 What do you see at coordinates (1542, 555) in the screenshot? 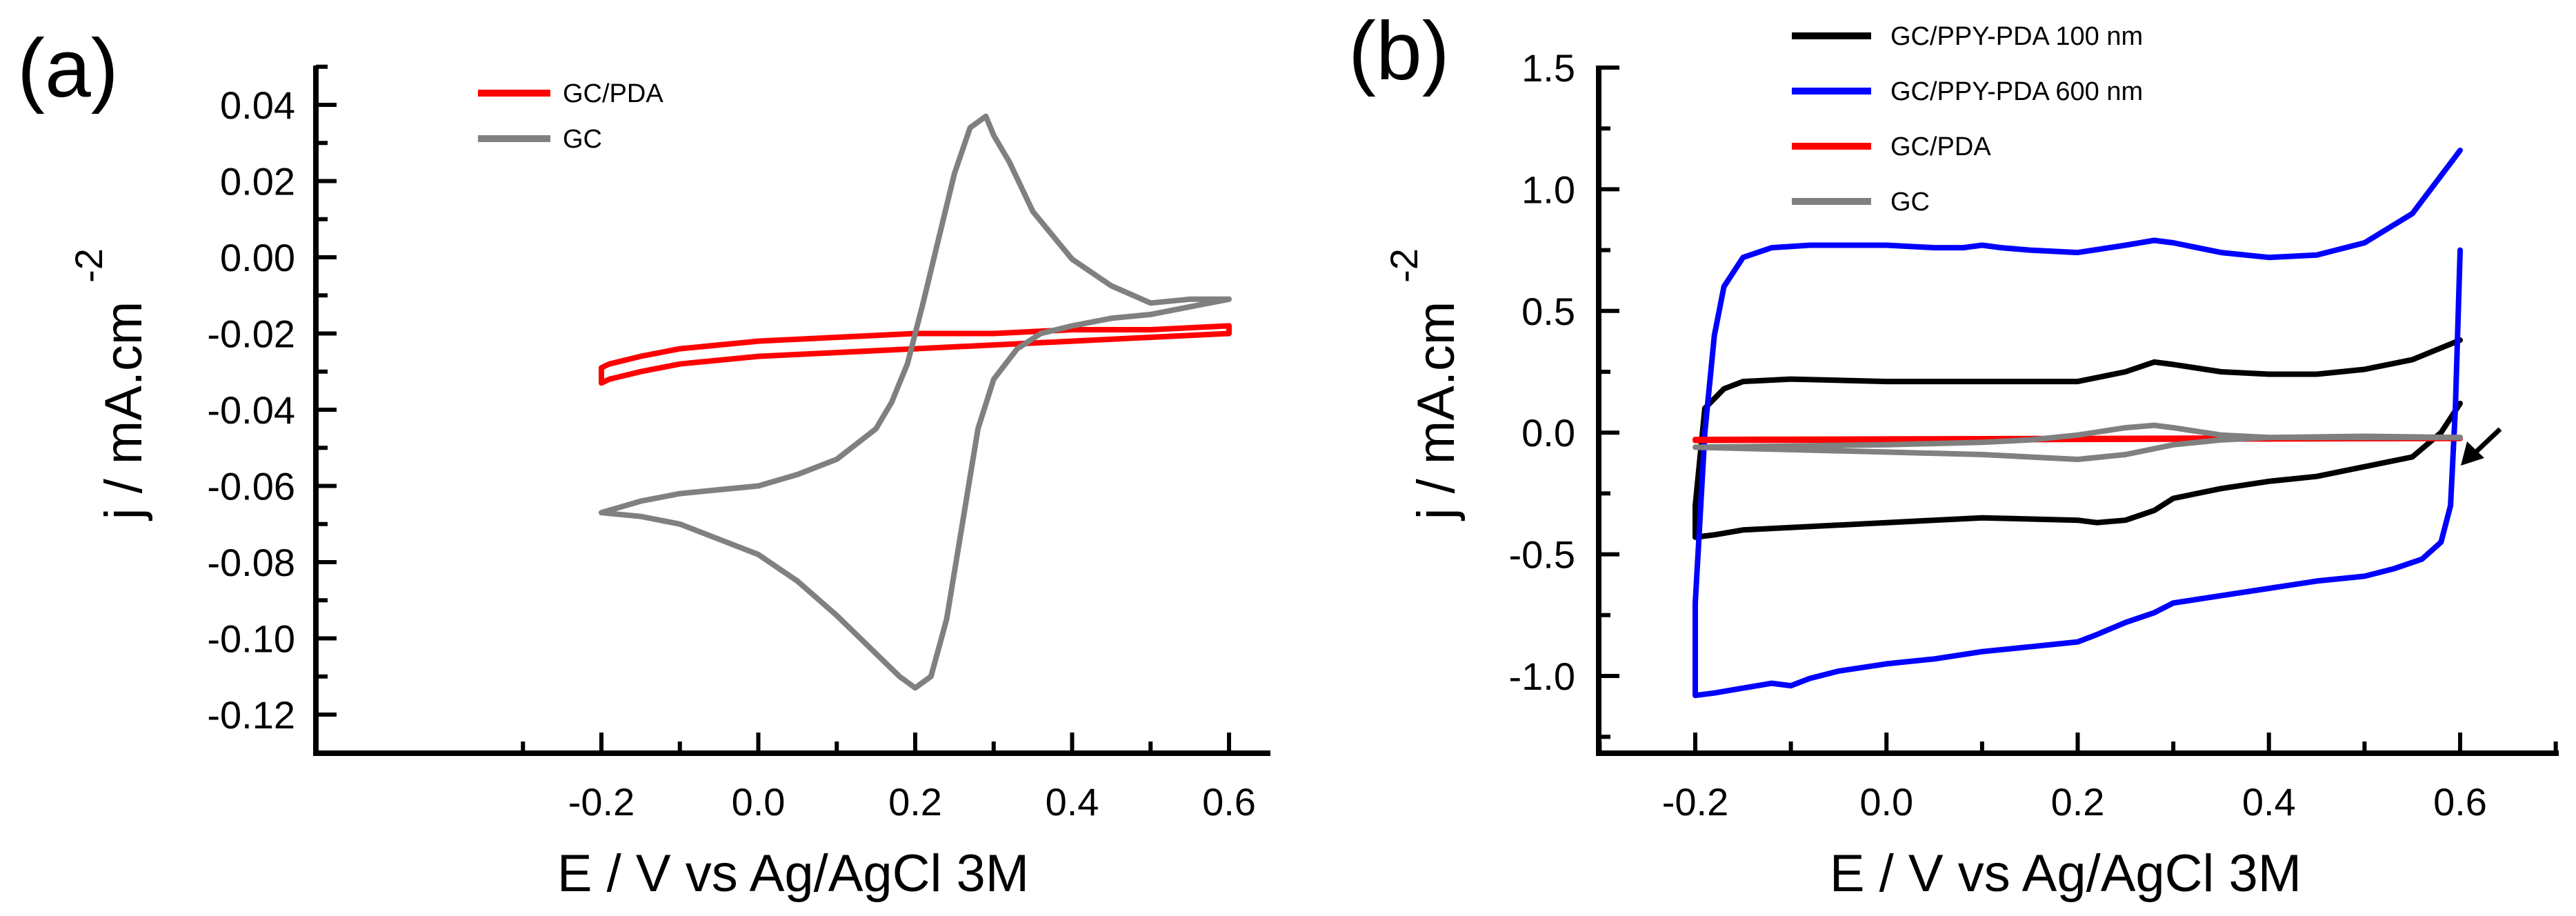
I see `panel-b-y-tick-label: -0.5` at bounding box center [1542, 555].